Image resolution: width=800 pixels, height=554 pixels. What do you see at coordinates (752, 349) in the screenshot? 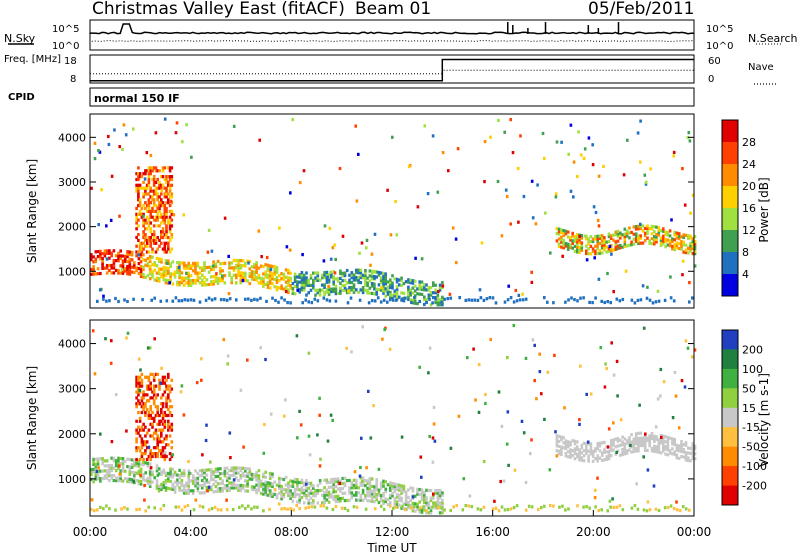
I see `colorbar-tick-label: 200` at bounding box center [752, 349].